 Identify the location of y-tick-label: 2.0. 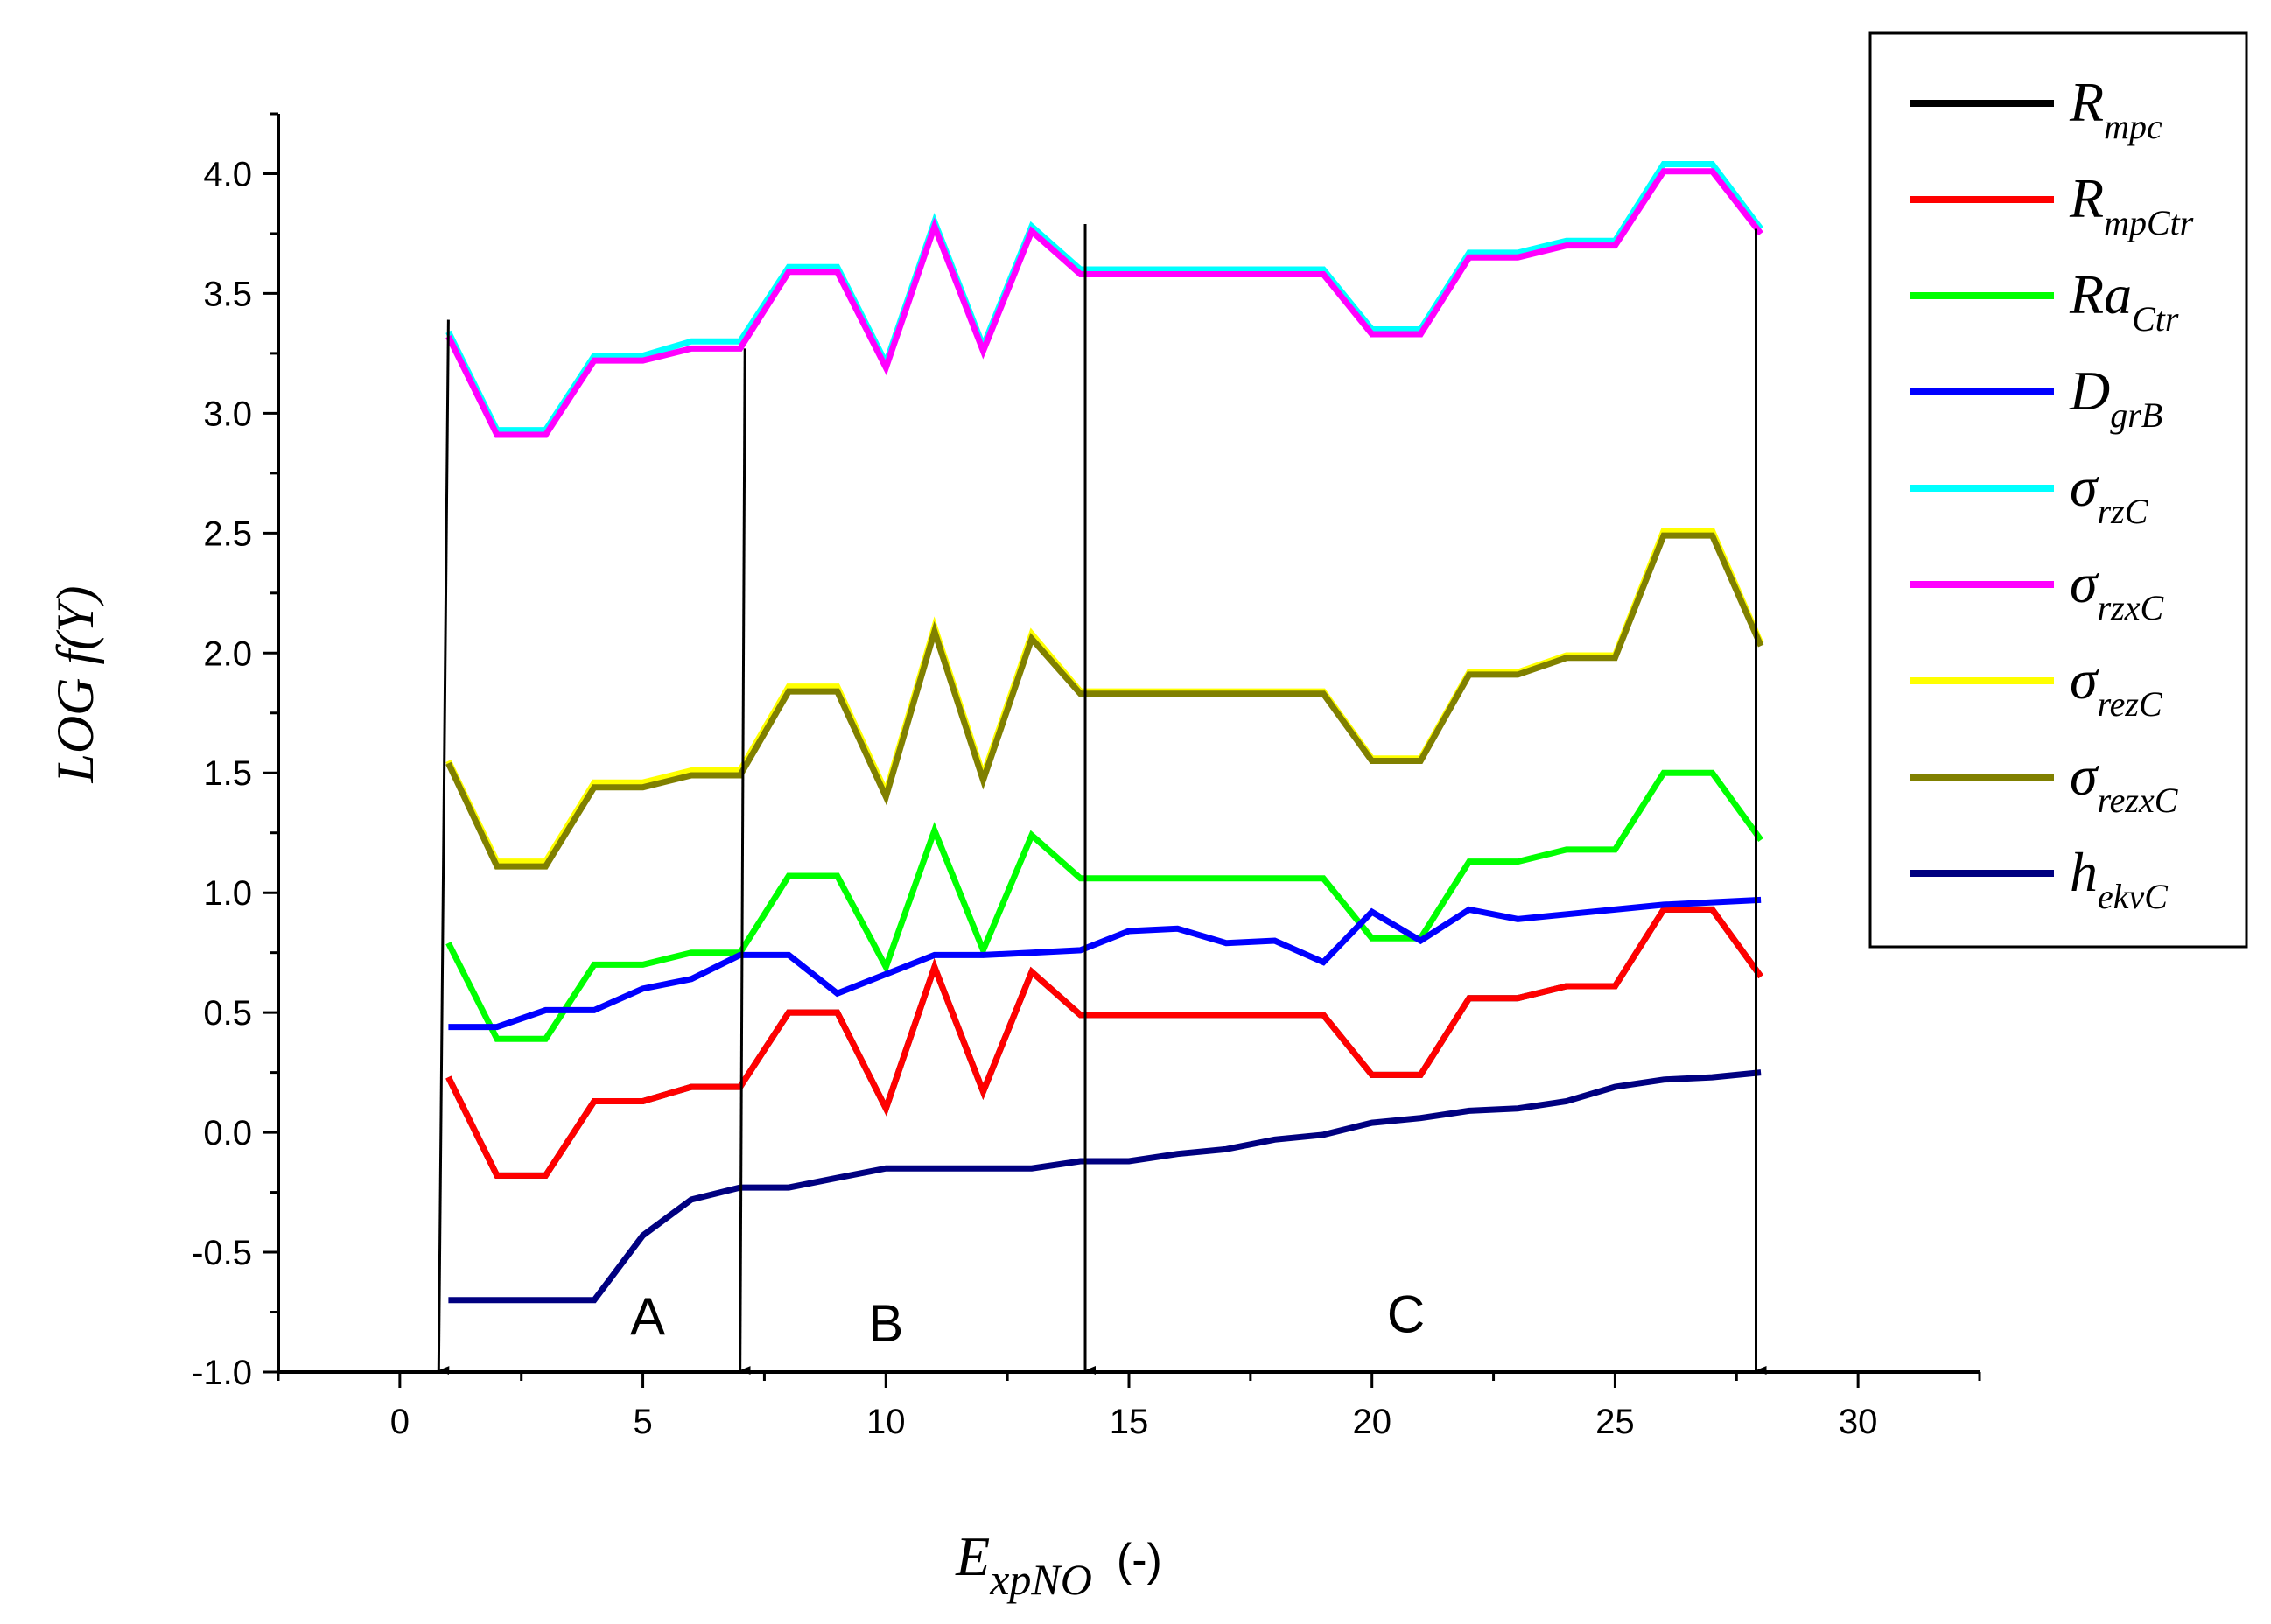
(227, 653).